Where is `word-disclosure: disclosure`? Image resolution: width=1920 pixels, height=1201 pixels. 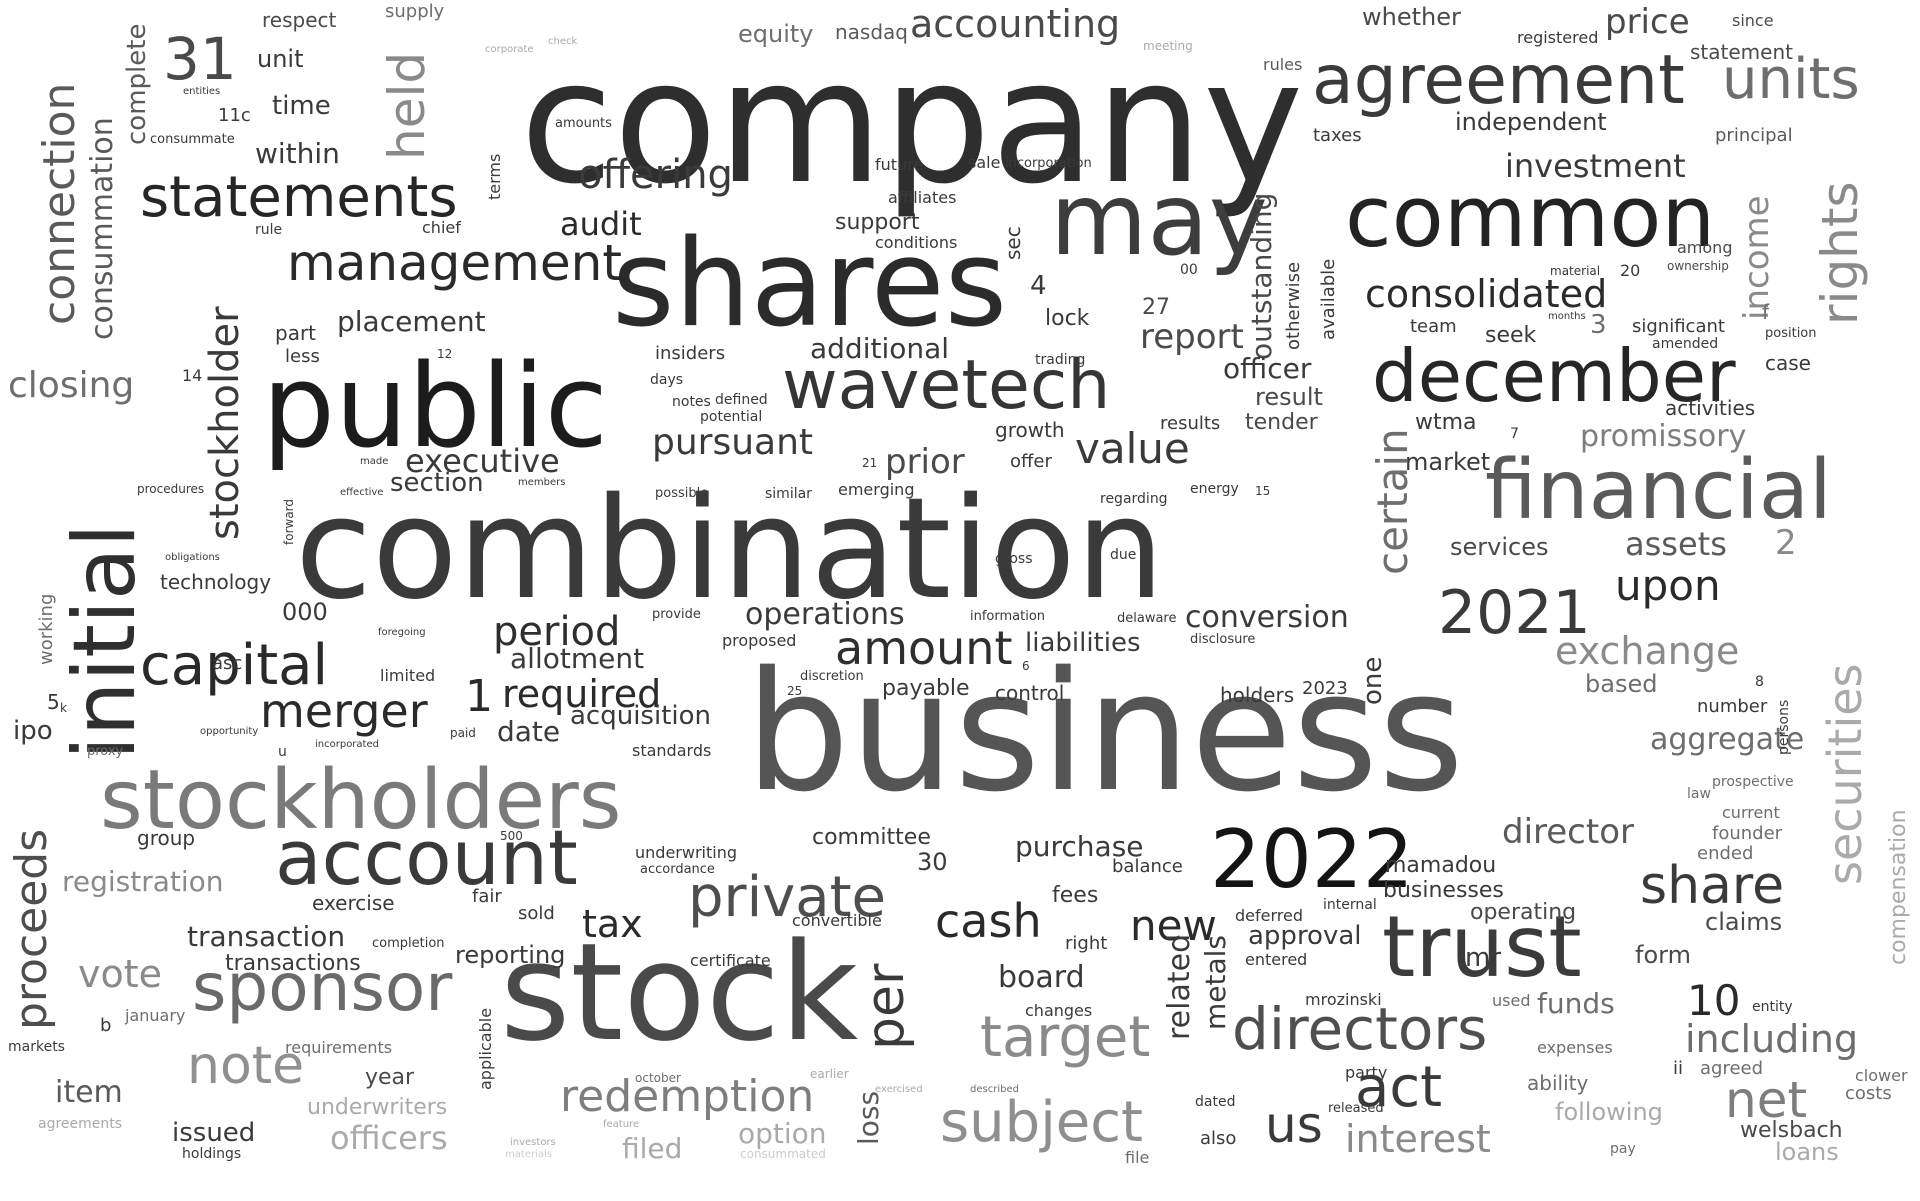
word-disclosure: disclosure is located at coordinates (1223, 639).